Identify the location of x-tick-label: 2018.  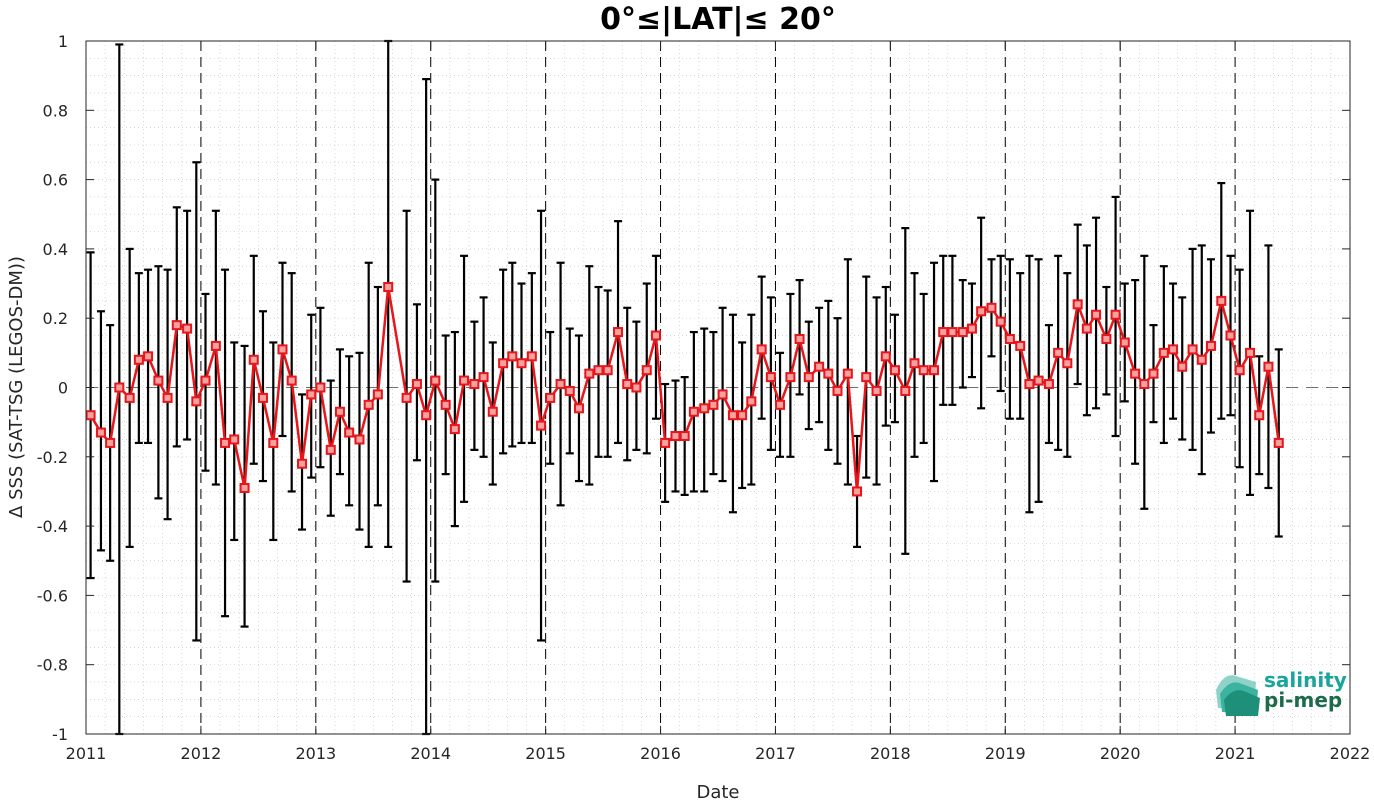
(890, 753).